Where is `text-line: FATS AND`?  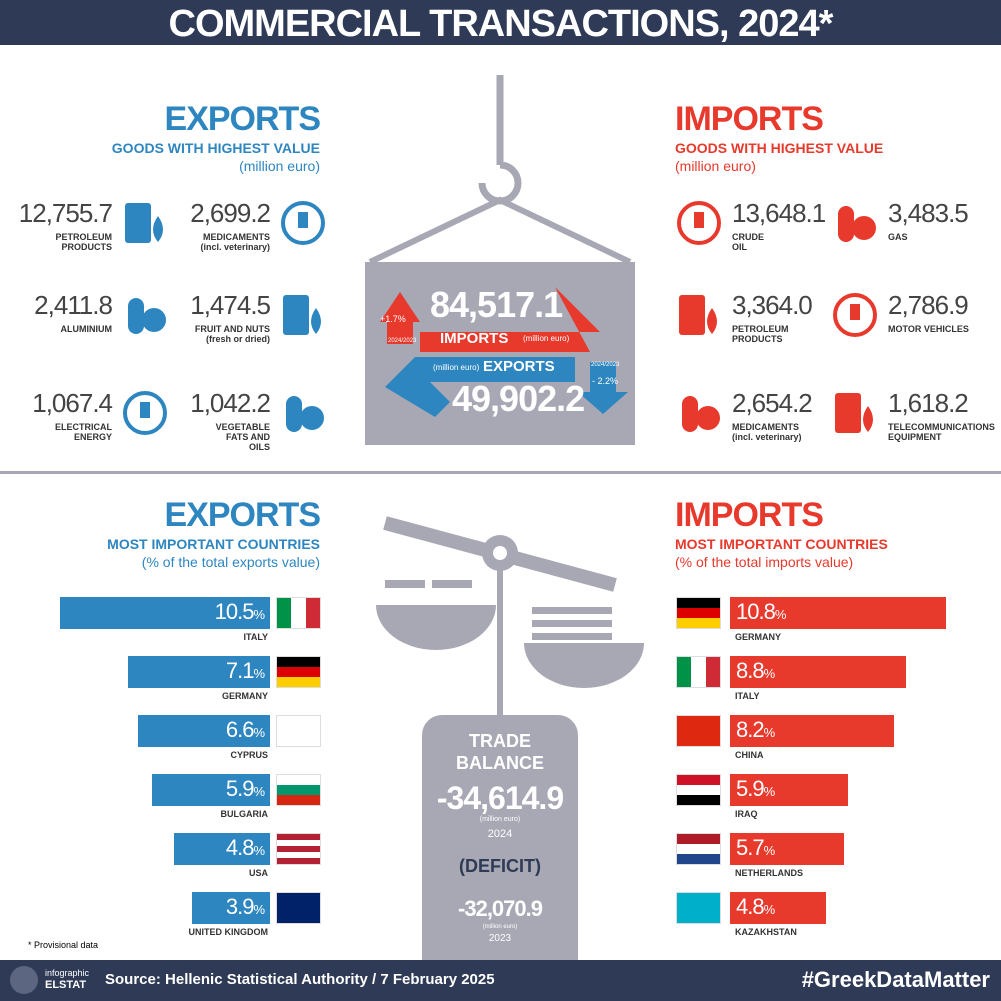
text-line: FATS AND is located at coordinates (248, 437).